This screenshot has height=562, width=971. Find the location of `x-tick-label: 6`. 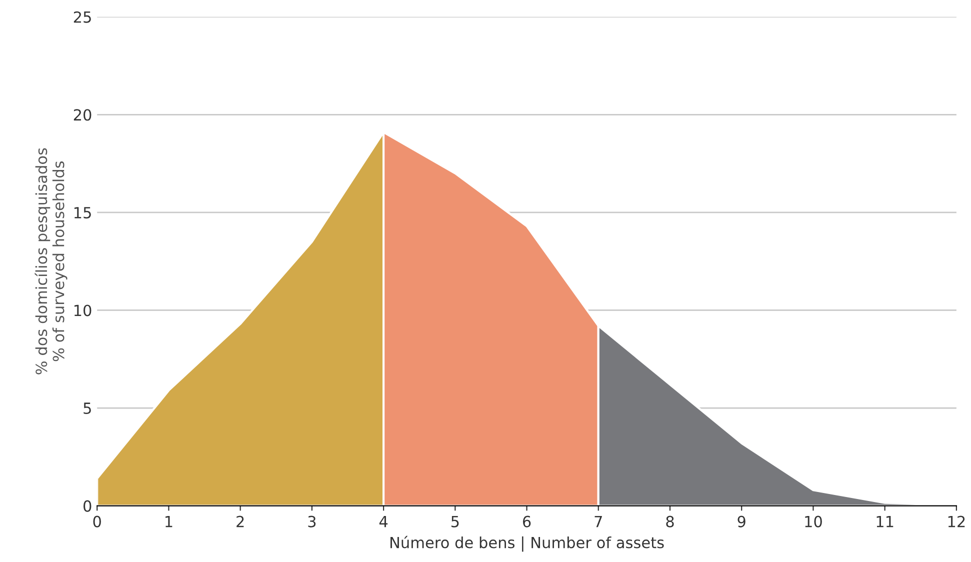

x-tick-label: 6 is located at coordinates (526, 522).